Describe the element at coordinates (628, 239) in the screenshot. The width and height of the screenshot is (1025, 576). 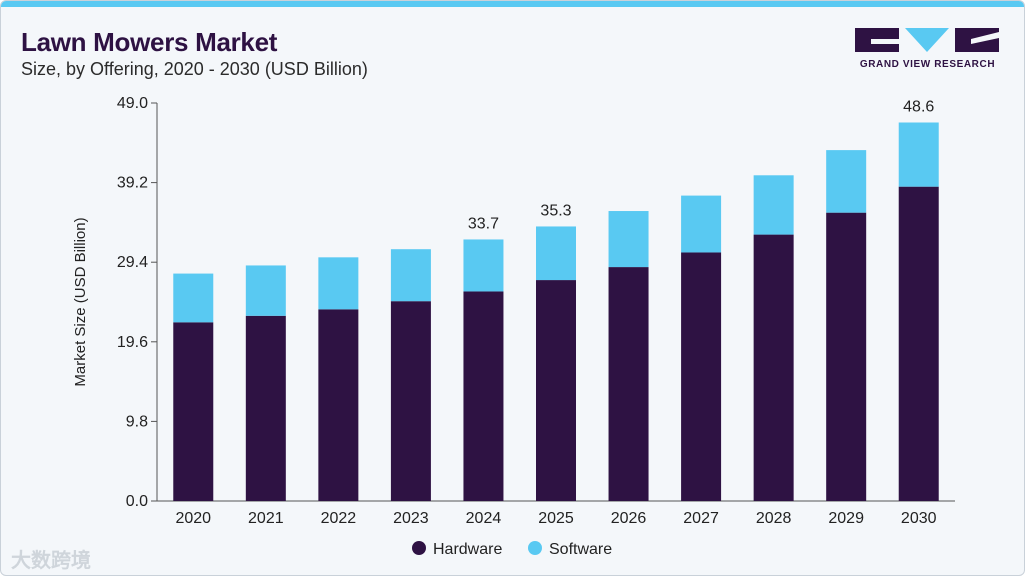
I see `bar-software-2026` at that location.